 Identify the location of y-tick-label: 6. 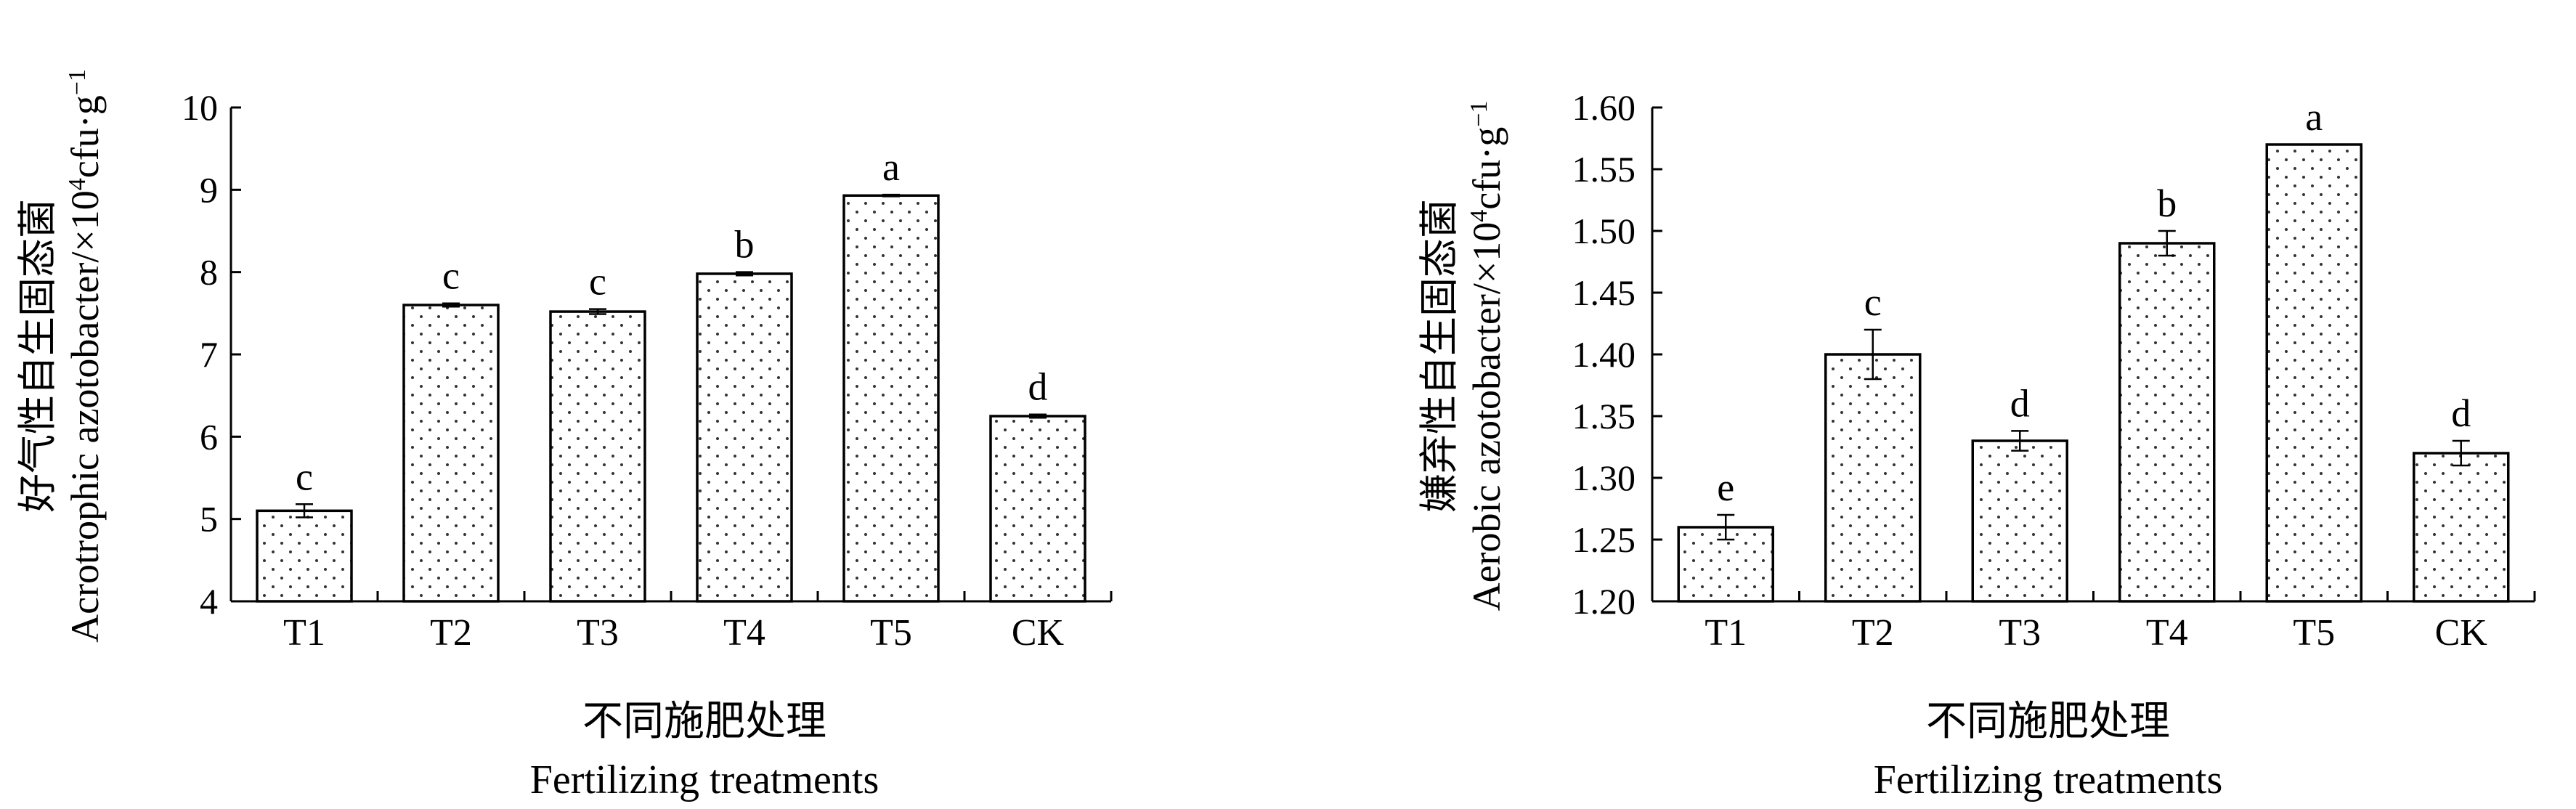
(209, 436).